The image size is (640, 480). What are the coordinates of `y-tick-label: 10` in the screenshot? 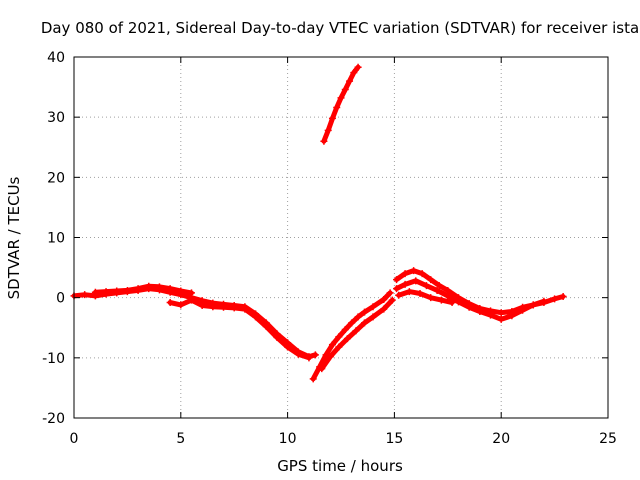 It's located at (56, 239).